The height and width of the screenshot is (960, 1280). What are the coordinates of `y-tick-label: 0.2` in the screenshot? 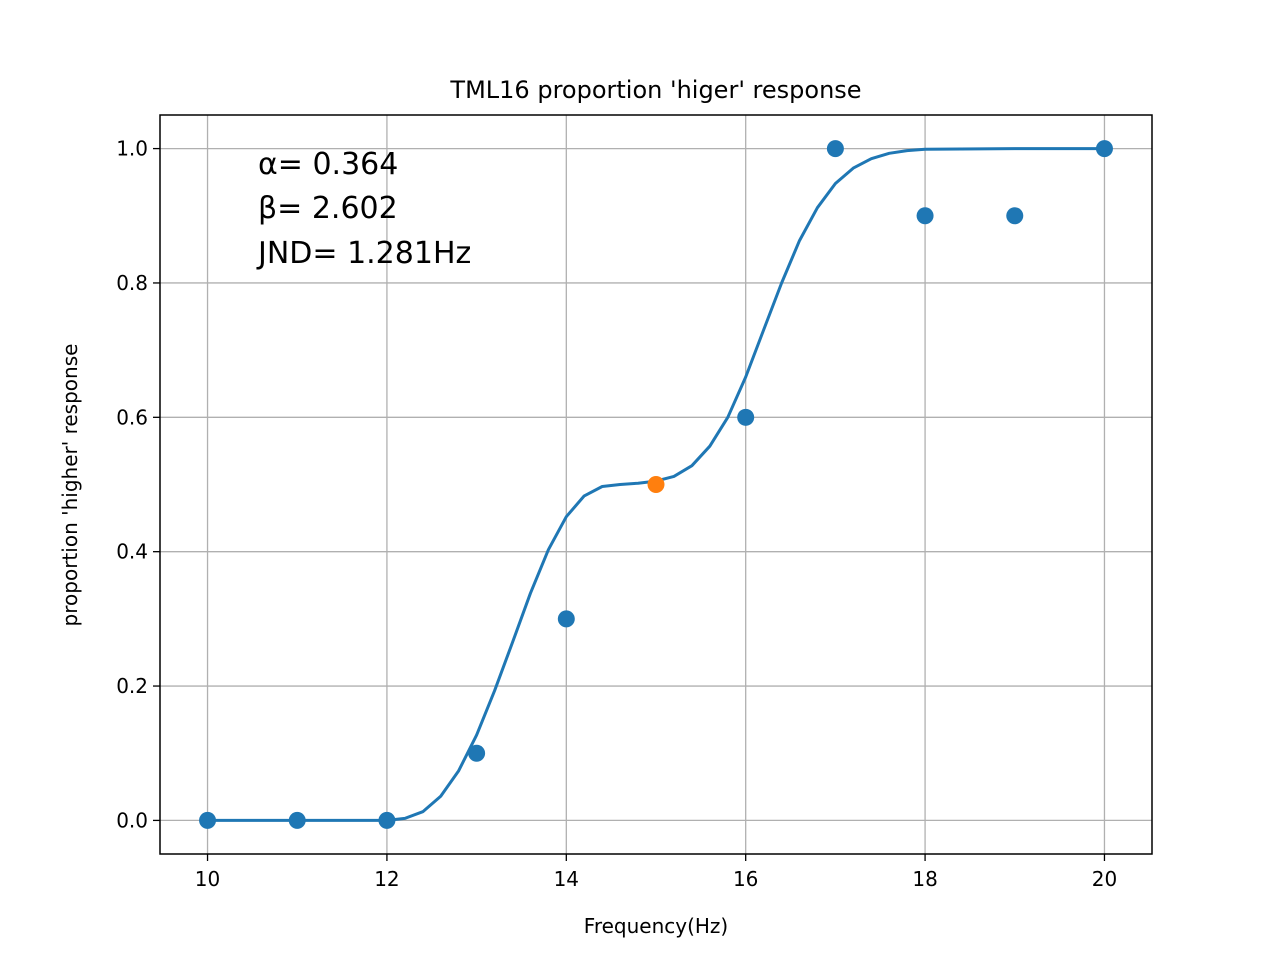 It's located at (132, 686).